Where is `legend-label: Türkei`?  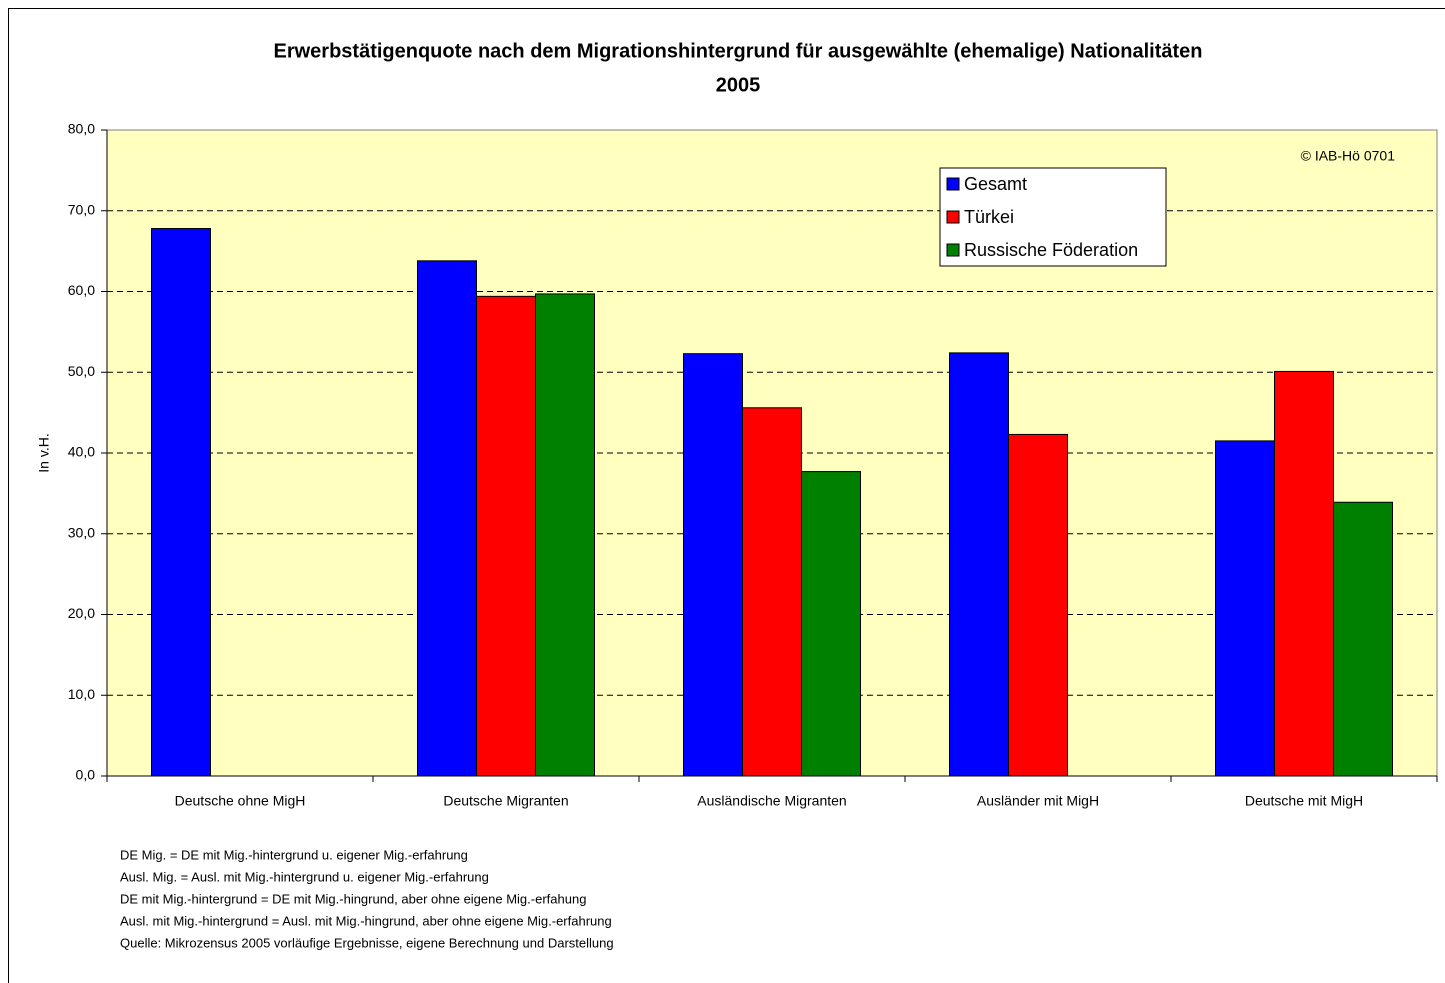
legend-label: Türkei is located at coordinates (989, 217).